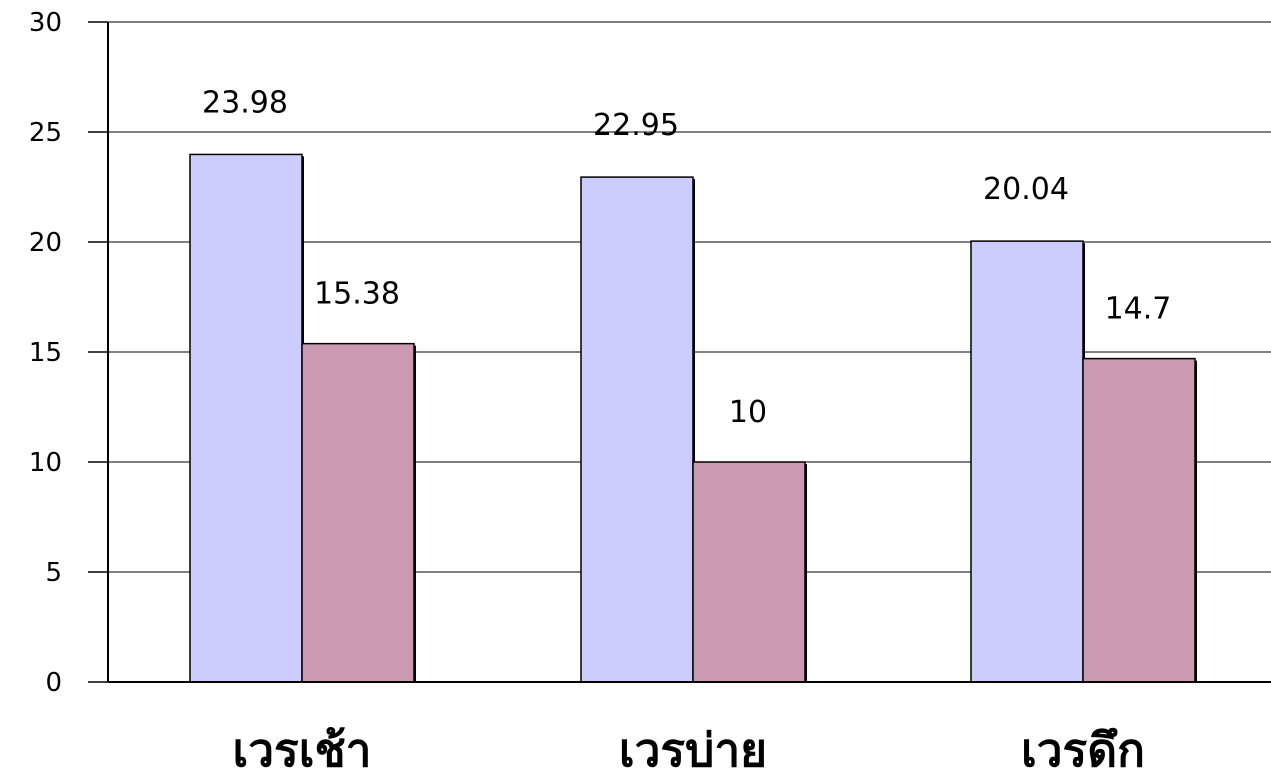 This screenshot has height=769, width=1271. Describe the element at coordinates (636, 125) in the screenshot. I see `data-label-1-0: 22.95` at that location.